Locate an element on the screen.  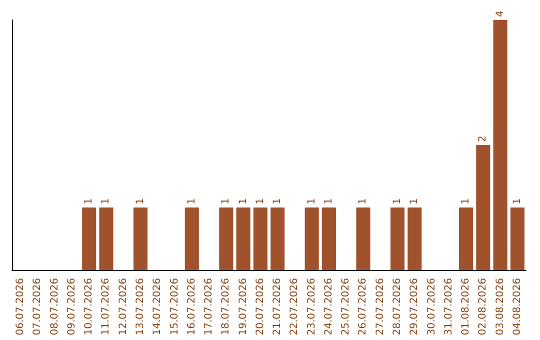
x-tick-label: 23.07.2026 is located at coordinates (312, 307).